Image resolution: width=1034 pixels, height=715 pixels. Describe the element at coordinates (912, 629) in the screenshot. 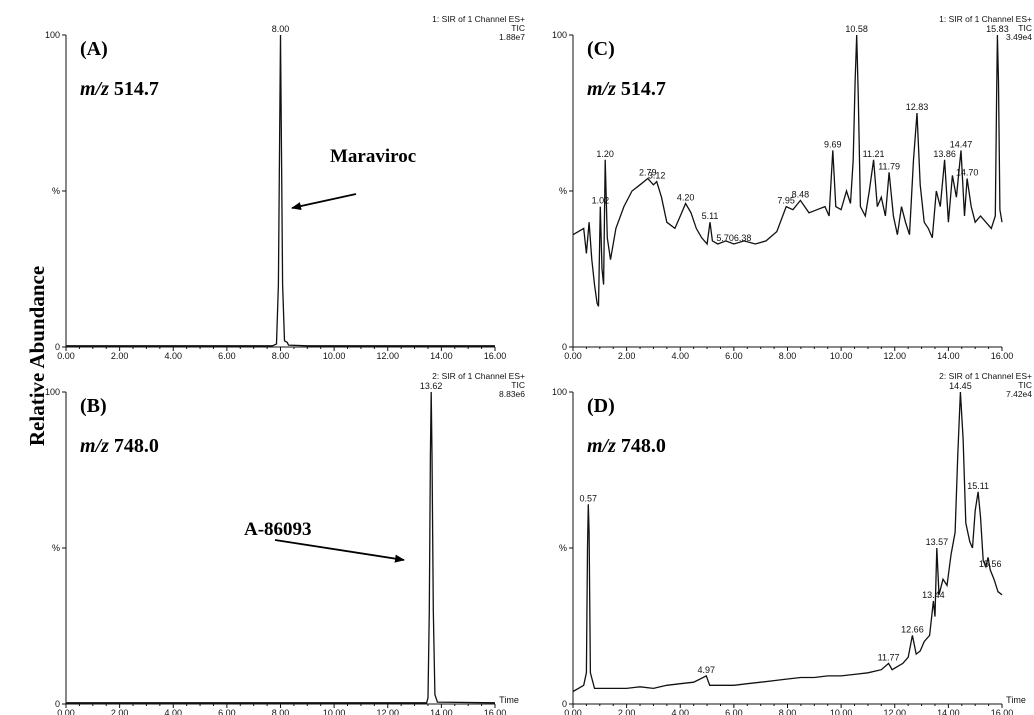

I see `peak-label: 12.66` at that location.